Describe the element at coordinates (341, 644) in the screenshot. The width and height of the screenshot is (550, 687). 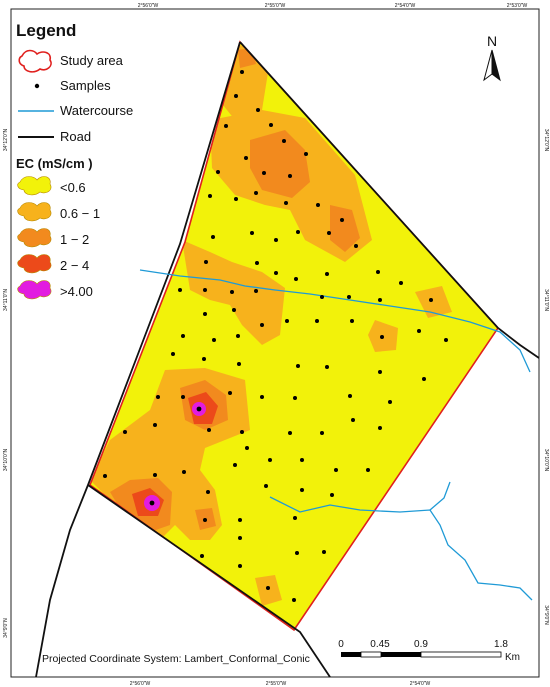
I see `scale-label: 0` at that location.